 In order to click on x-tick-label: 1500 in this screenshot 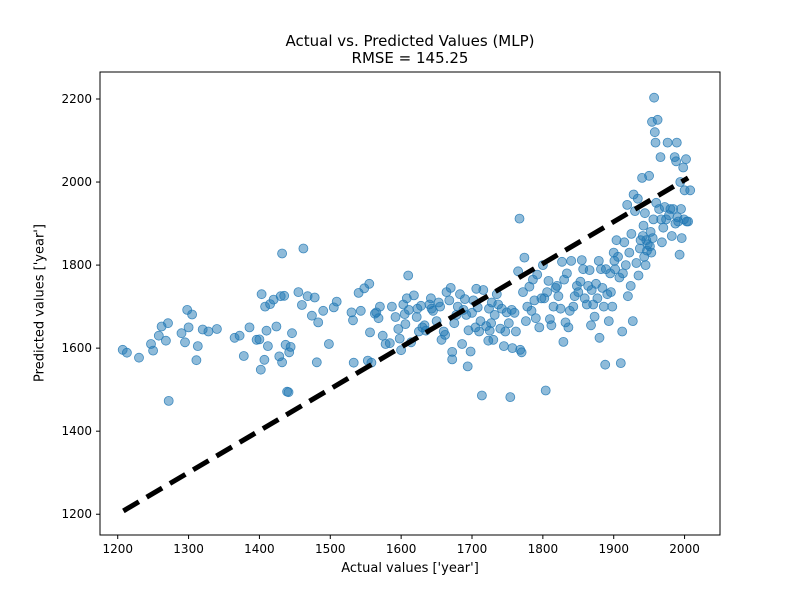, I will do `click(330, 549)`.